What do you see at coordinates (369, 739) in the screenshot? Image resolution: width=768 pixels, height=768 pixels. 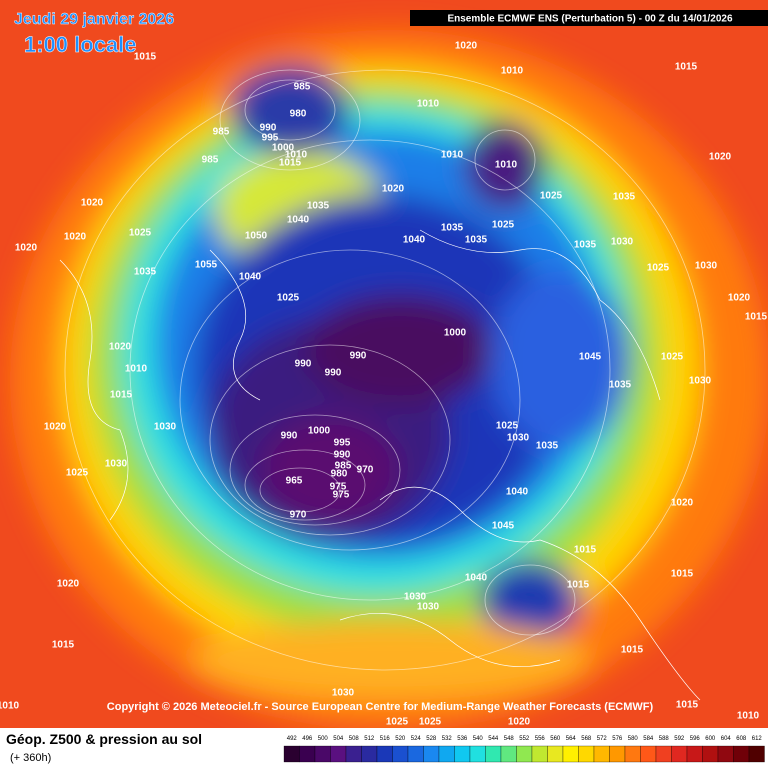 I see `scale-label: 512` at bounding box center [369, 739].